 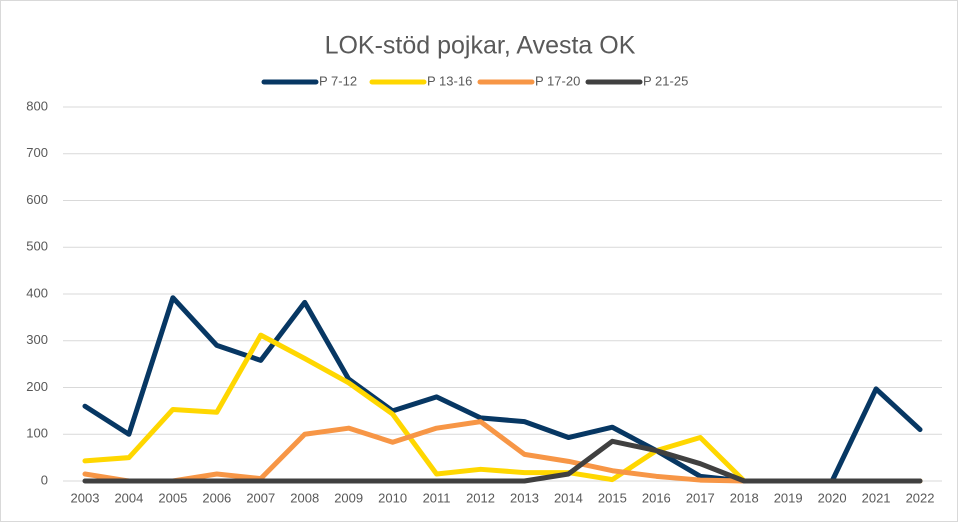 What do you see at coordinates (37, 386) in the screenshot?
I see `y-tick-label: 200` at bounding box center [37, 386].